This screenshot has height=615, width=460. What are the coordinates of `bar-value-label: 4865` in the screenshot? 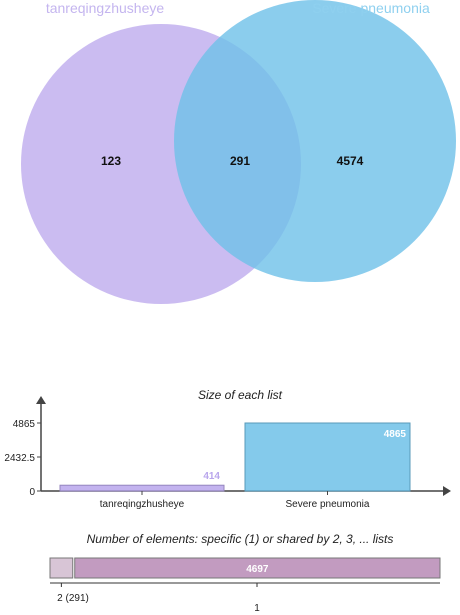 It's located at (395, 434).